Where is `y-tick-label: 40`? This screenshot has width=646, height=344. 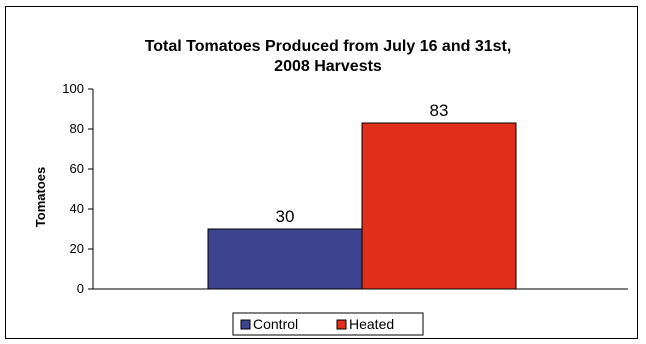
y-tick-label: 40 is located at coordinates (77, 208).